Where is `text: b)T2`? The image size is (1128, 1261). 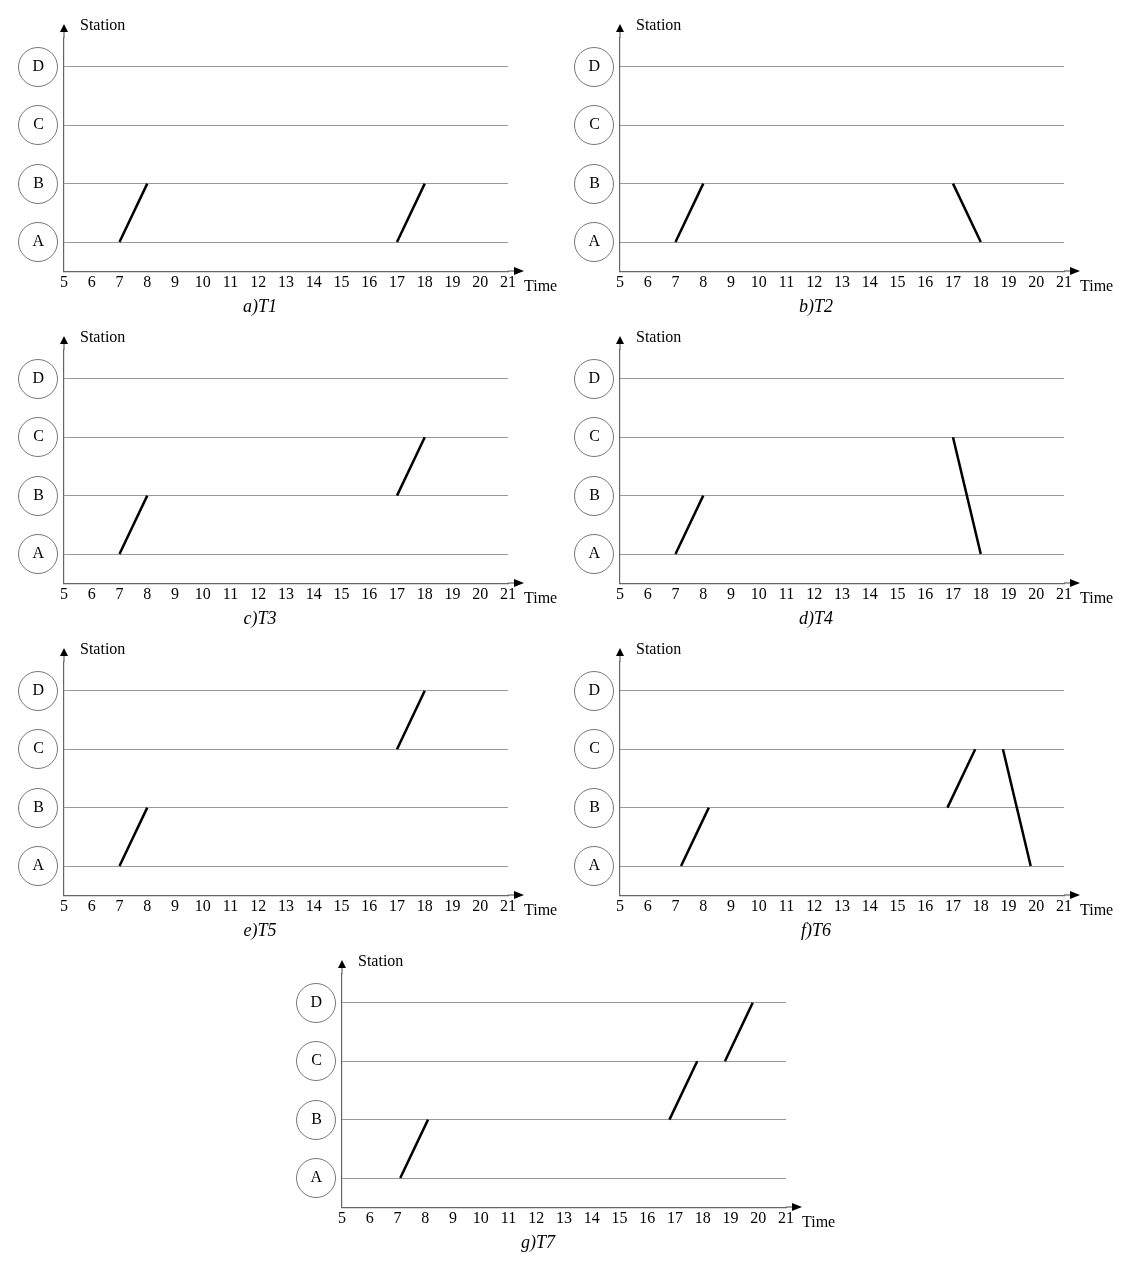 text: b)T2 is located at coordinates (816, 306).